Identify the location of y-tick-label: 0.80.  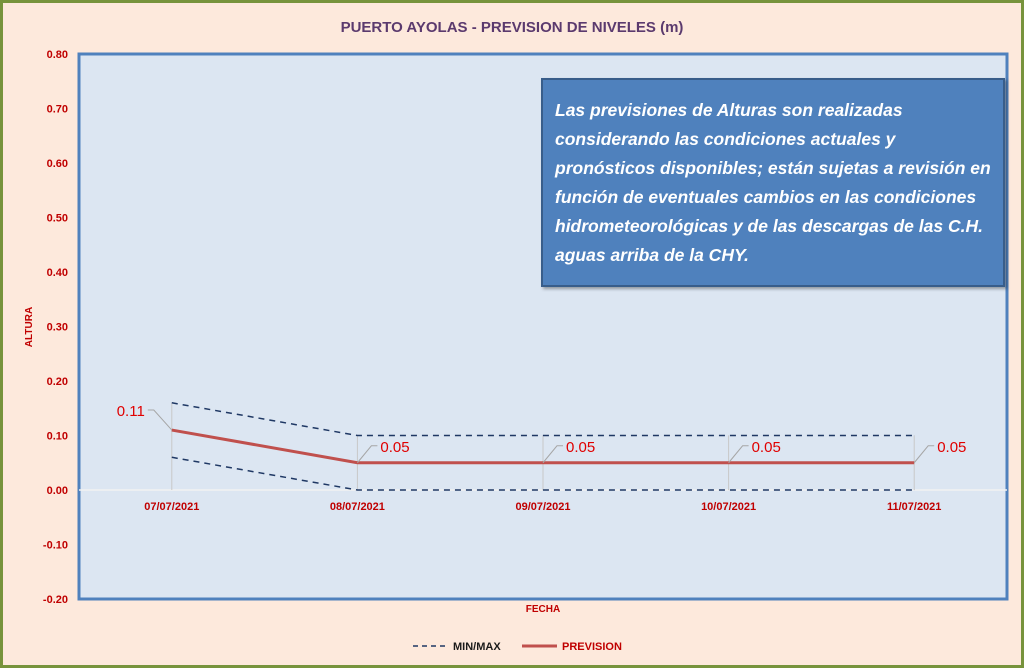
(57, 55).